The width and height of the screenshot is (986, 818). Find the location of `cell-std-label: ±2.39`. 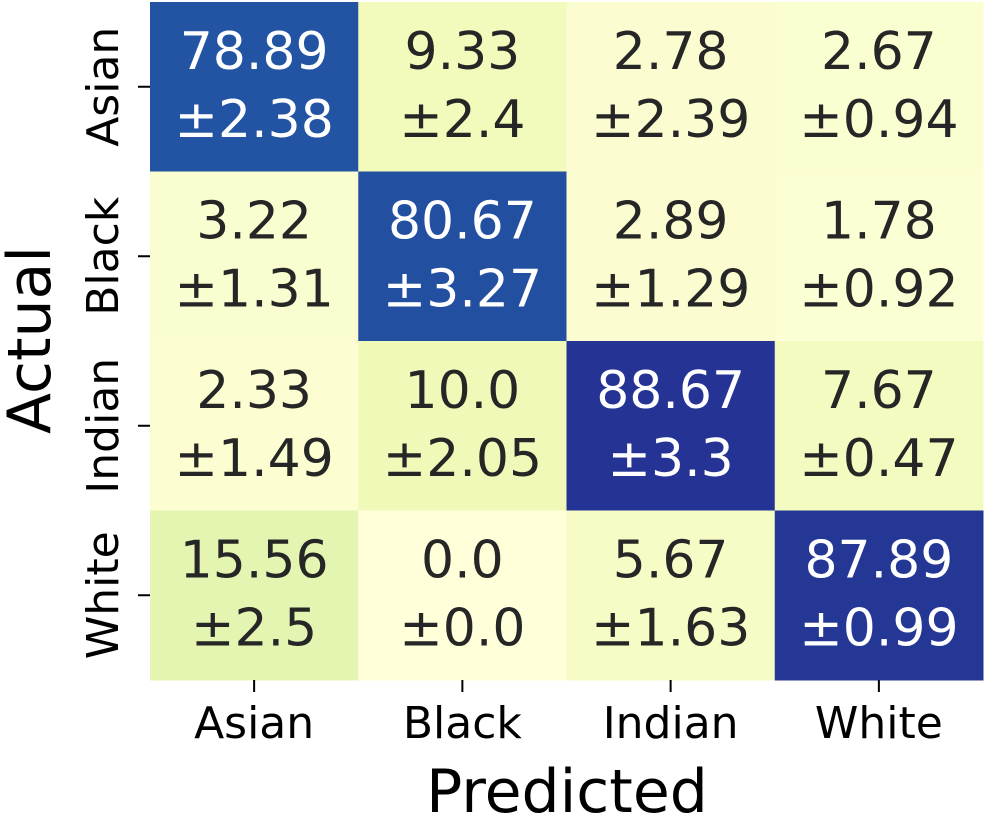

cell-std-label: ±2.39 is located at coordinates (670, 120).